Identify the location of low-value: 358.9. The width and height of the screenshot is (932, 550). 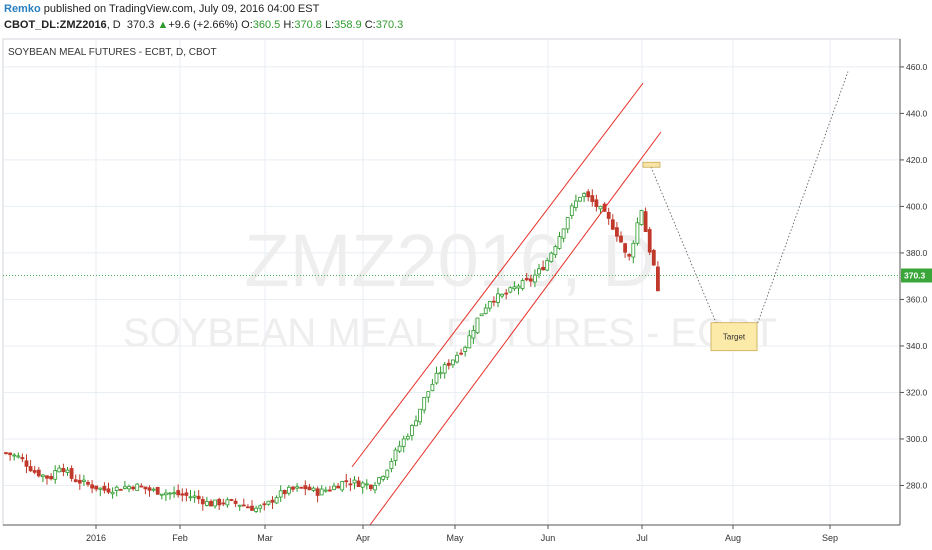
(348, 25).